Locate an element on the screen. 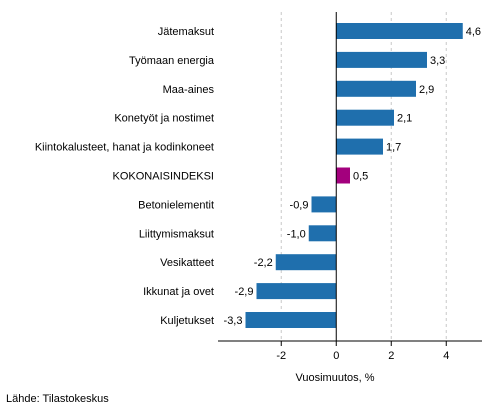  data-label: 2,9 is located at coordinates (426, 90).